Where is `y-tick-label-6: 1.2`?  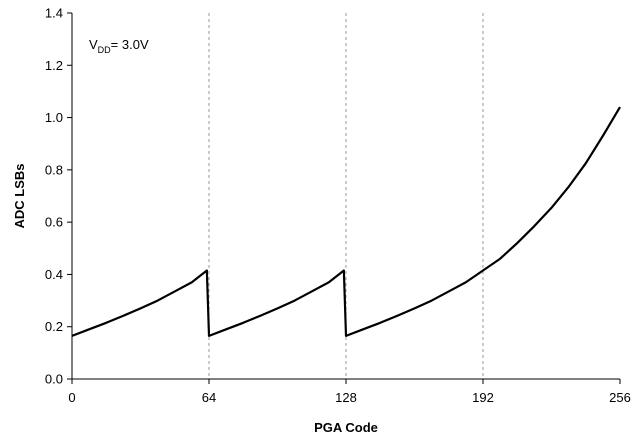
y-tick-label-6: 1.2 is located at coordinates (54, 65).